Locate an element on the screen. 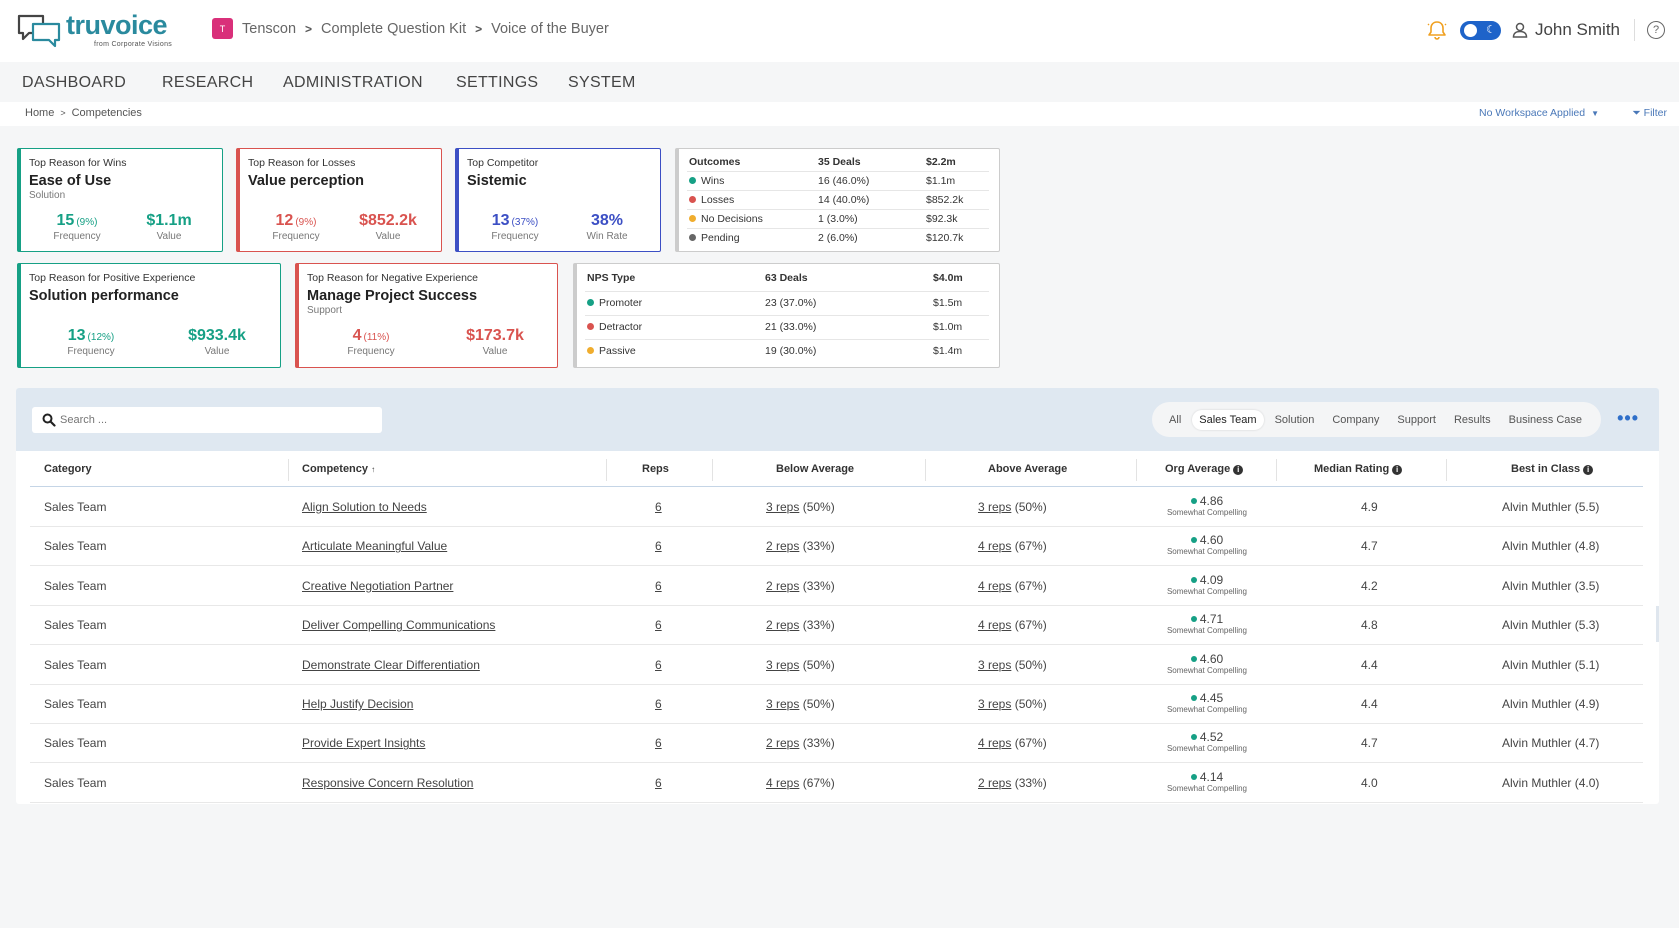 The width and height of the screenshot is (1679, 928). filter-tab-company: Company is located at coordinates (1356, 419).